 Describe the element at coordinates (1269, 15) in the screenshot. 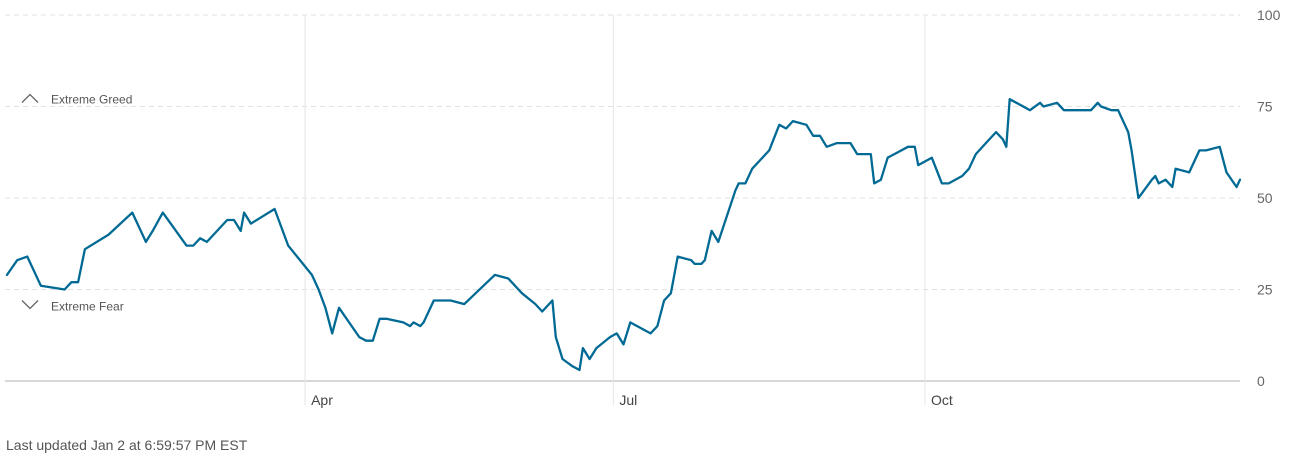

I see `y-tick-label: 100` at that location.